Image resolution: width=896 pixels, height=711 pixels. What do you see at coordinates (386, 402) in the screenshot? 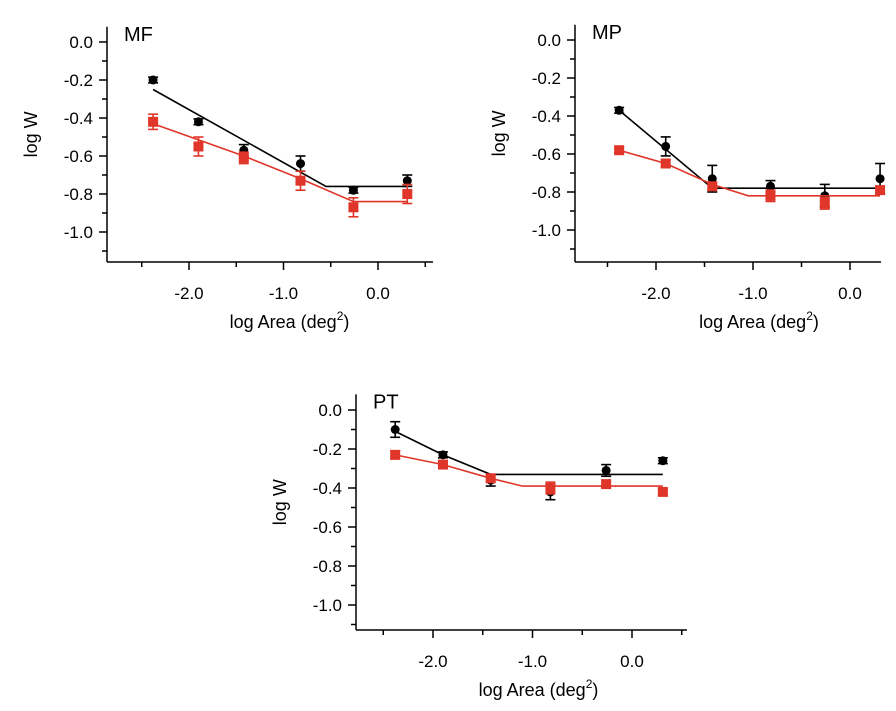
I see `panel-title: PT` at bounding box center [386, 402].